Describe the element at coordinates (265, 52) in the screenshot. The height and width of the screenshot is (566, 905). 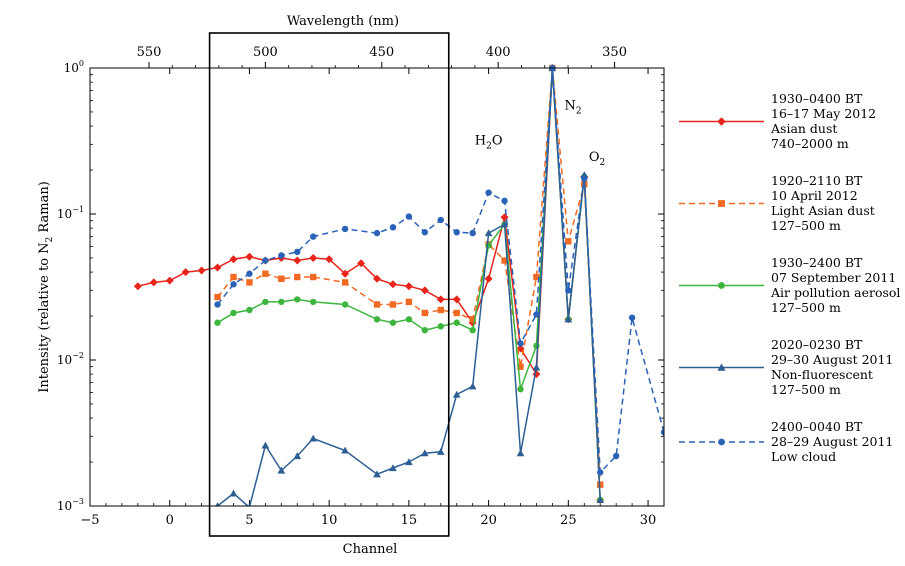
I see `wavelength-tick-label: 500` at that location.